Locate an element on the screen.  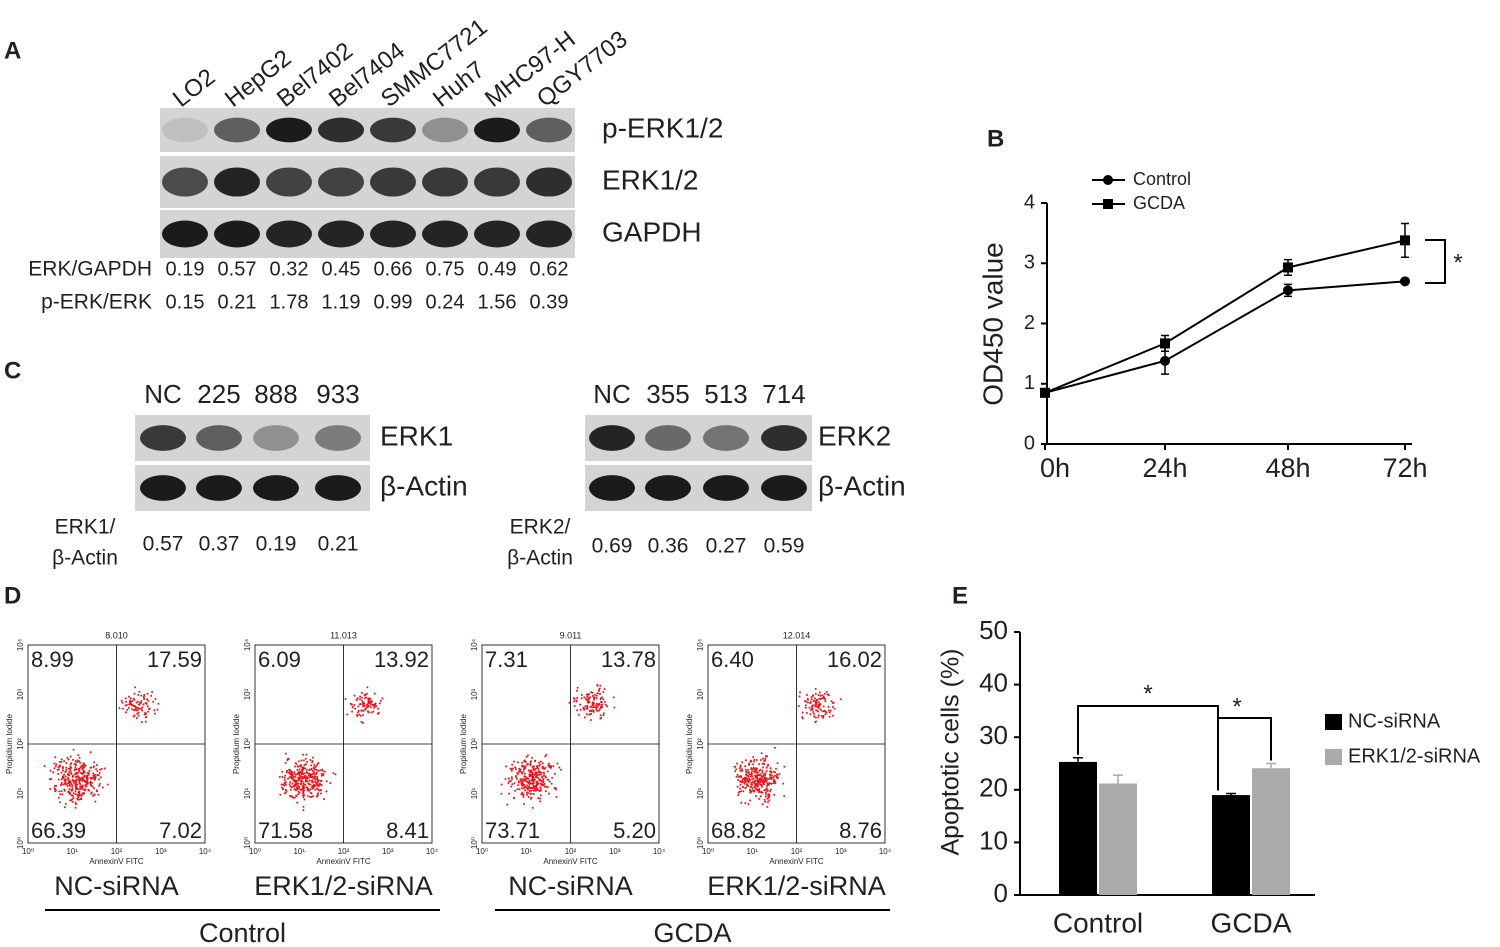
y-tick-label: 10⁴ is located at coordinates (20, 644).